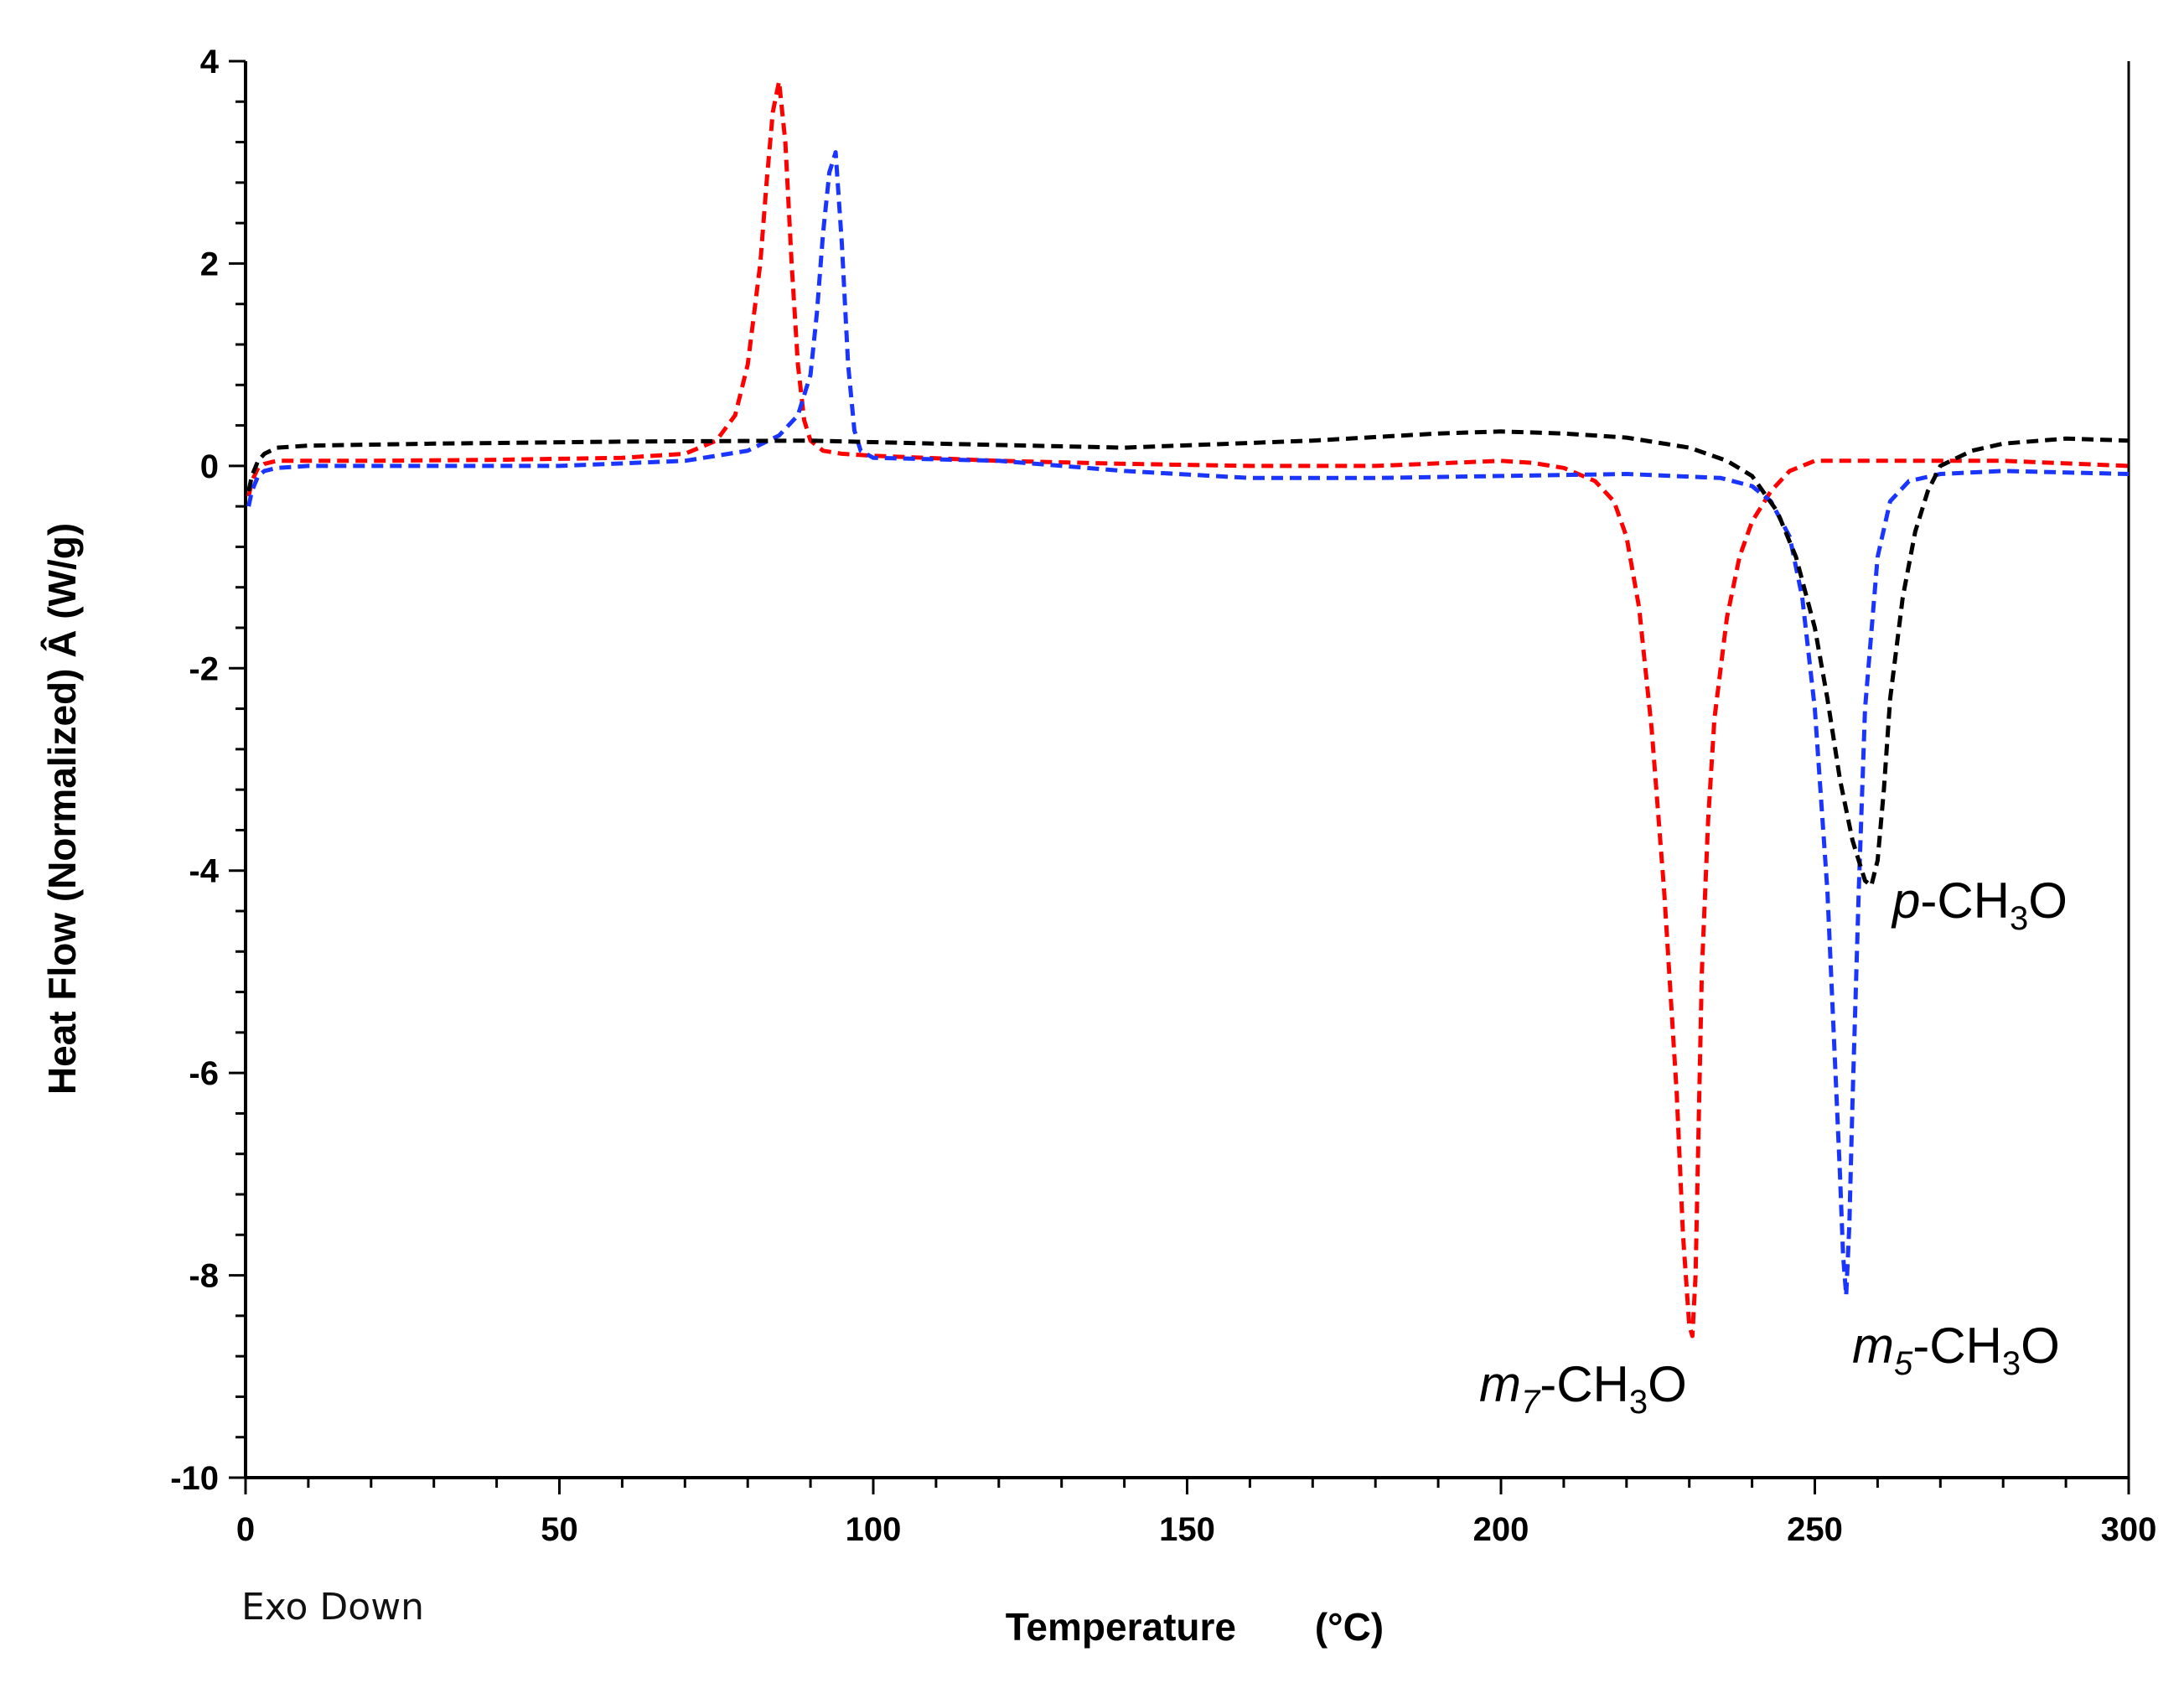 The width and height of the screenshot is (2184, 1683). Describe the element at coordinates (204, 1073) in the screenshot. I see `y-tick-label: -6` at that location.